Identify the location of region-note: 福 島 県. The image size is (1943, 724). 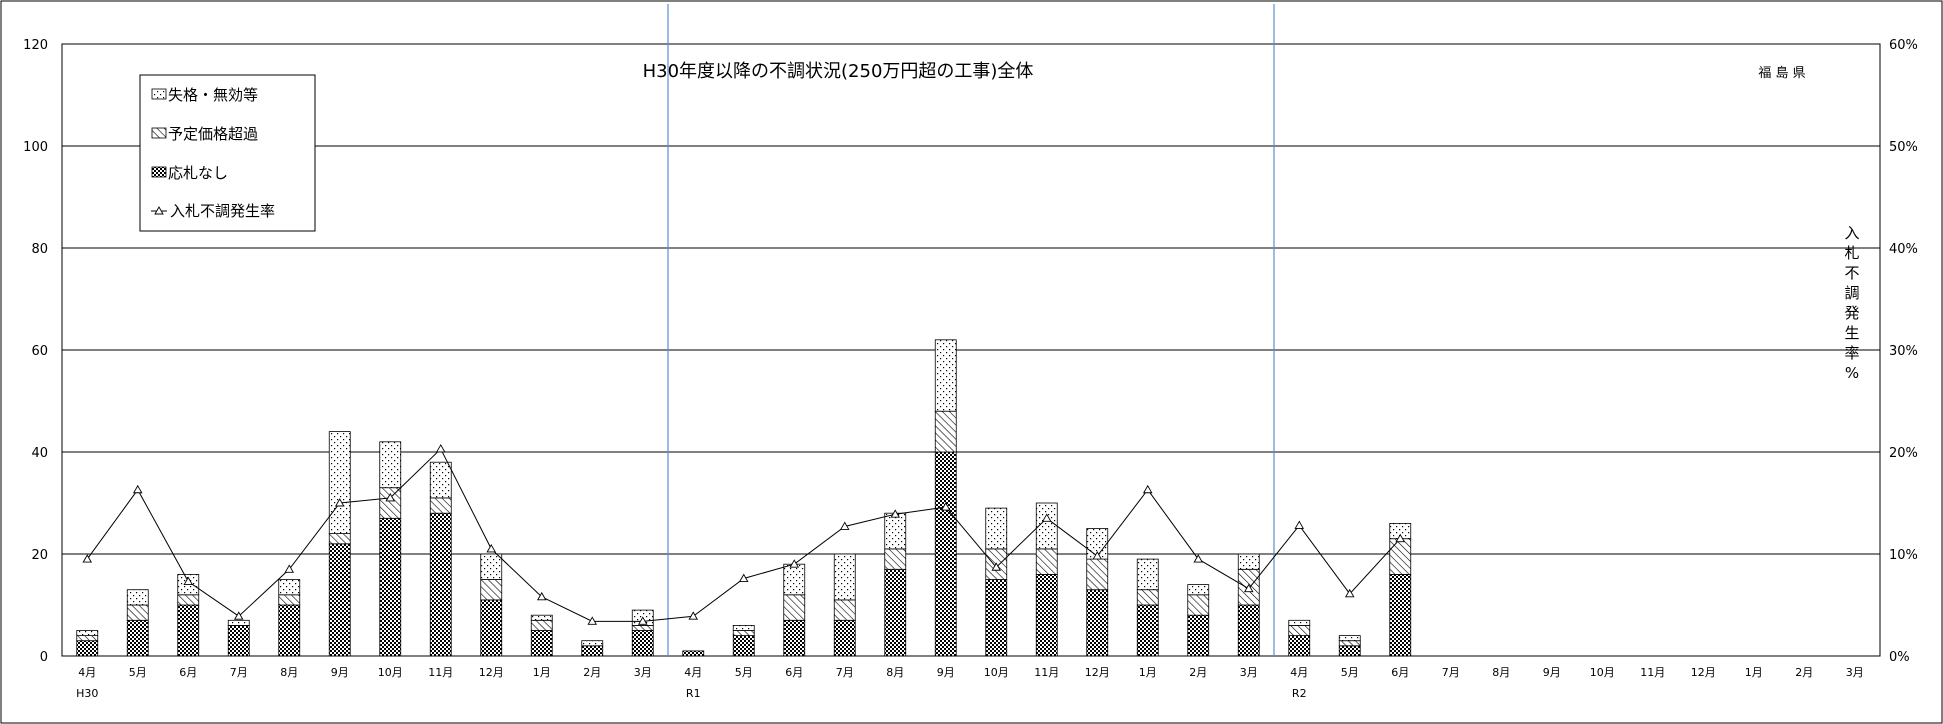
(1781, 73).